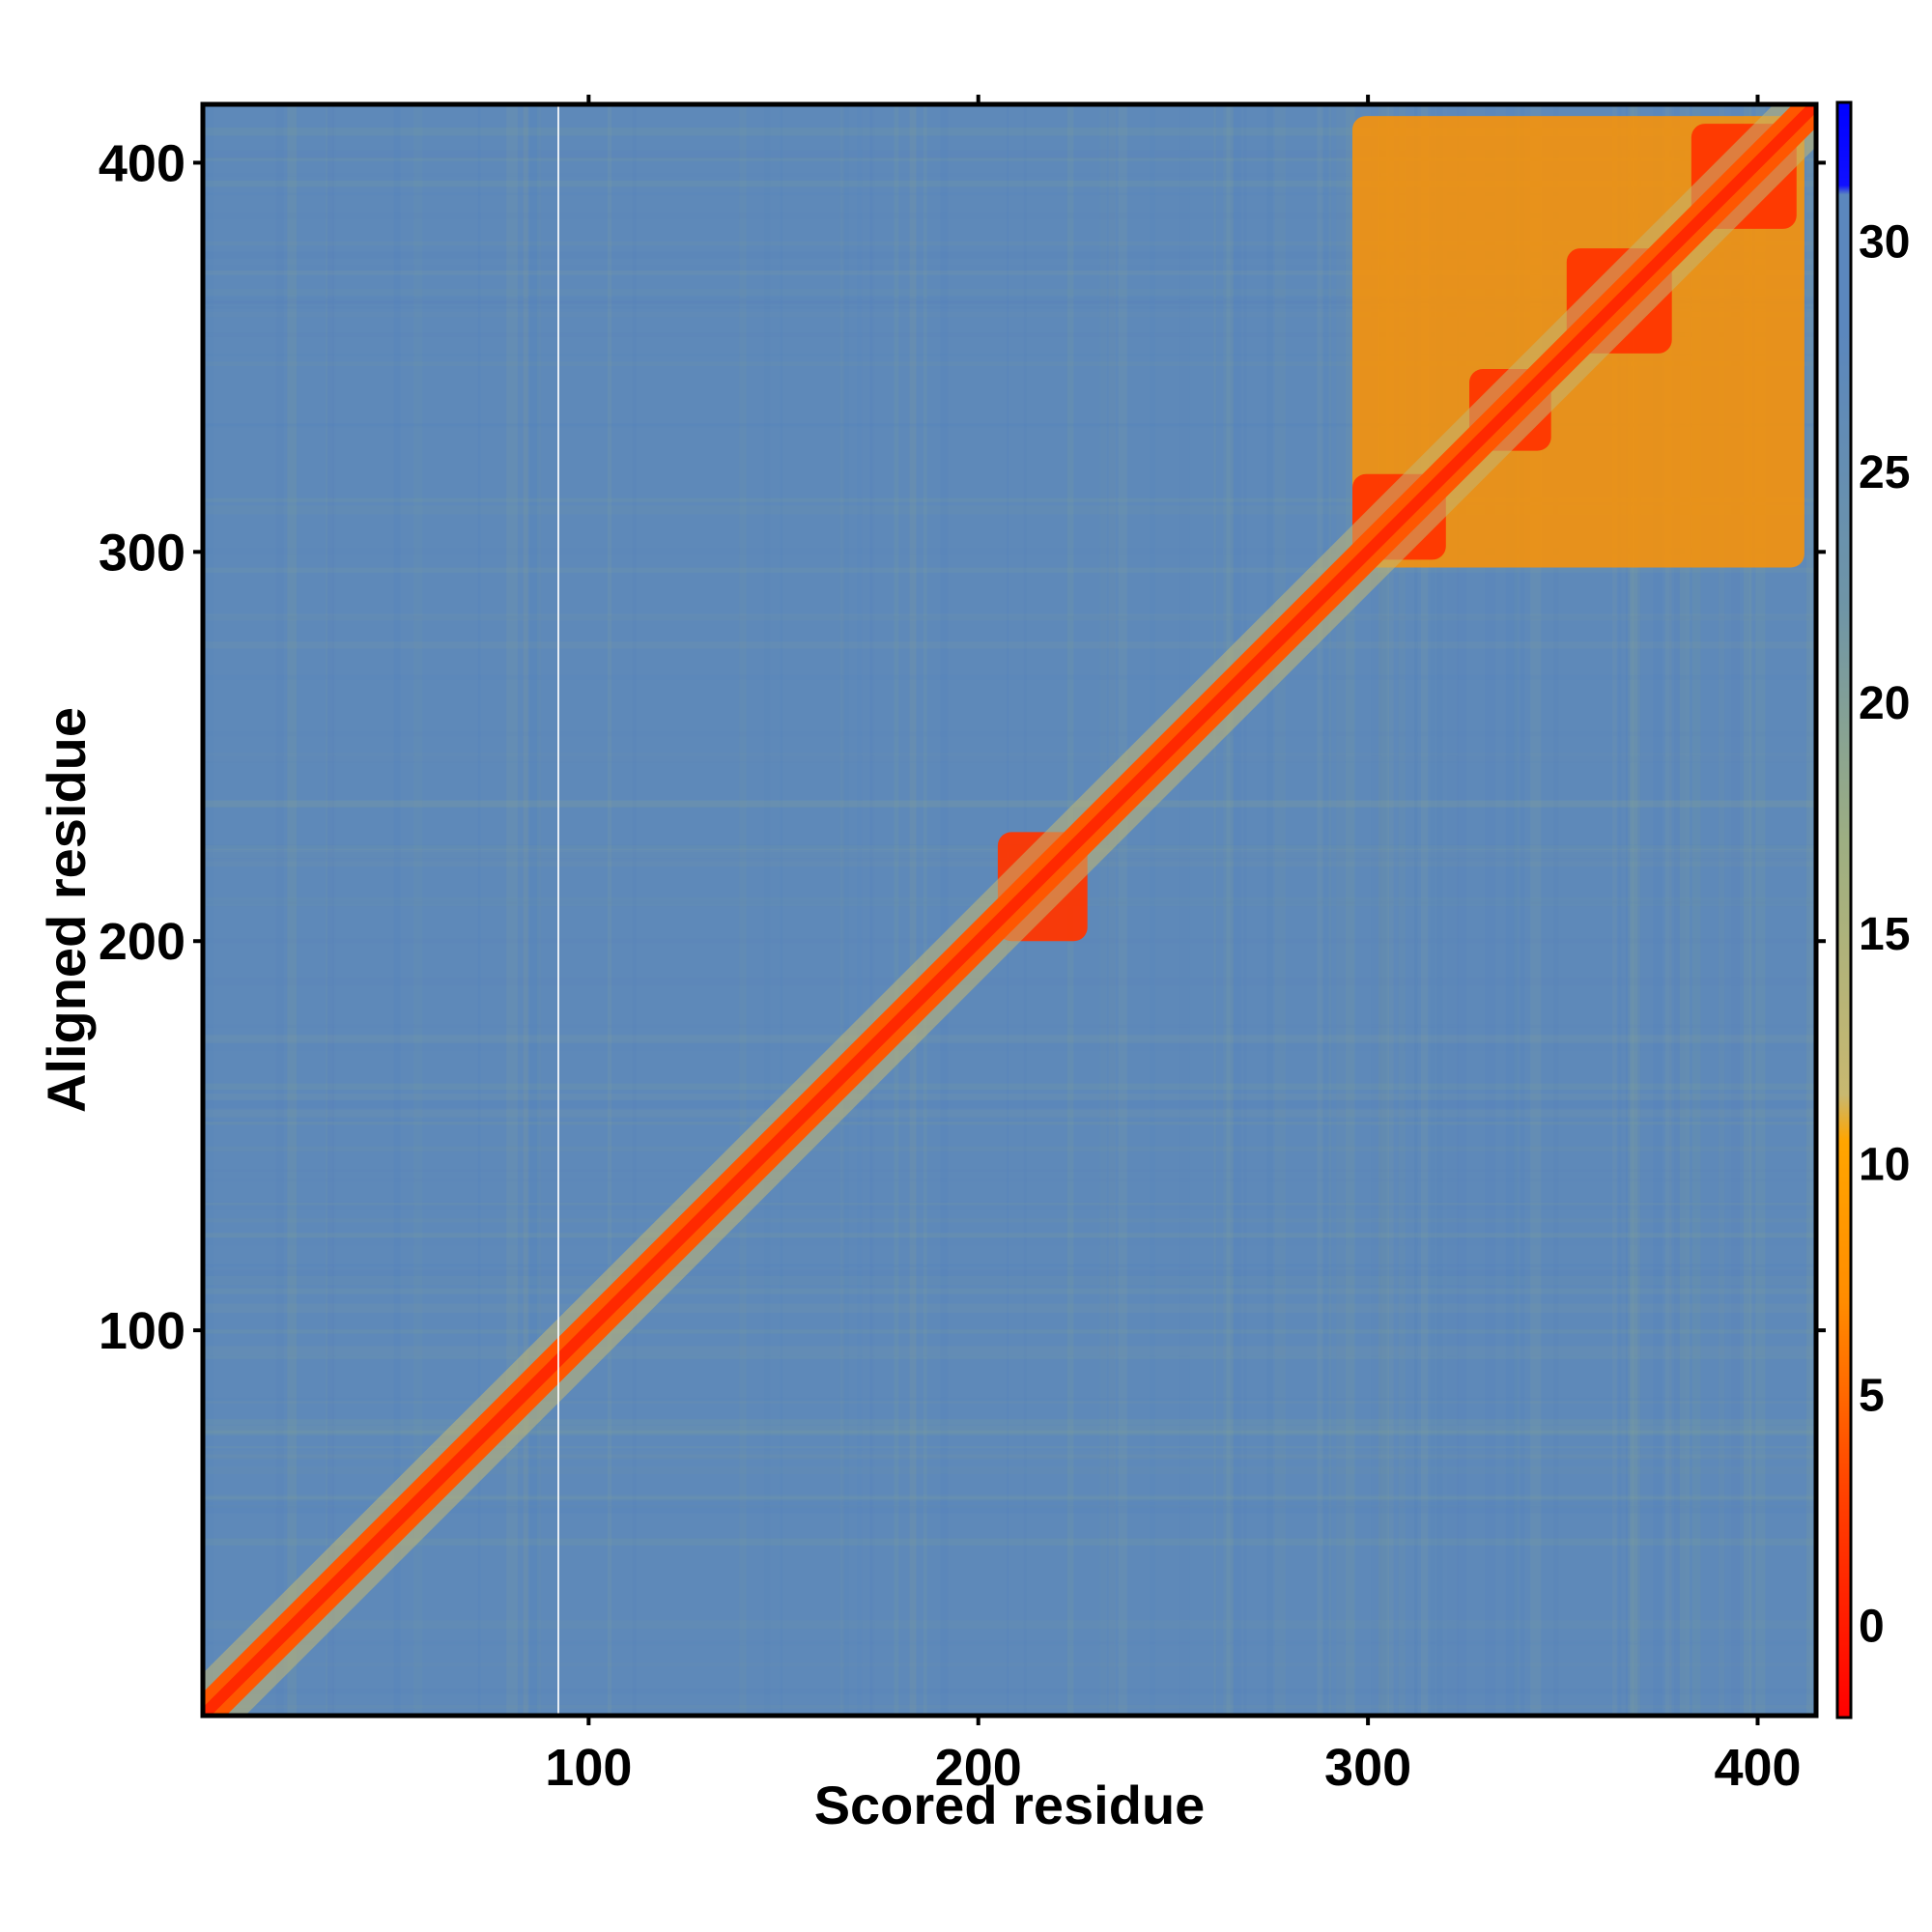 This screenshot has height=1932, width=1932. Describe the element at coordinates (142, 942) in the screenshot. I see `y-tick-label: 200` at that location.